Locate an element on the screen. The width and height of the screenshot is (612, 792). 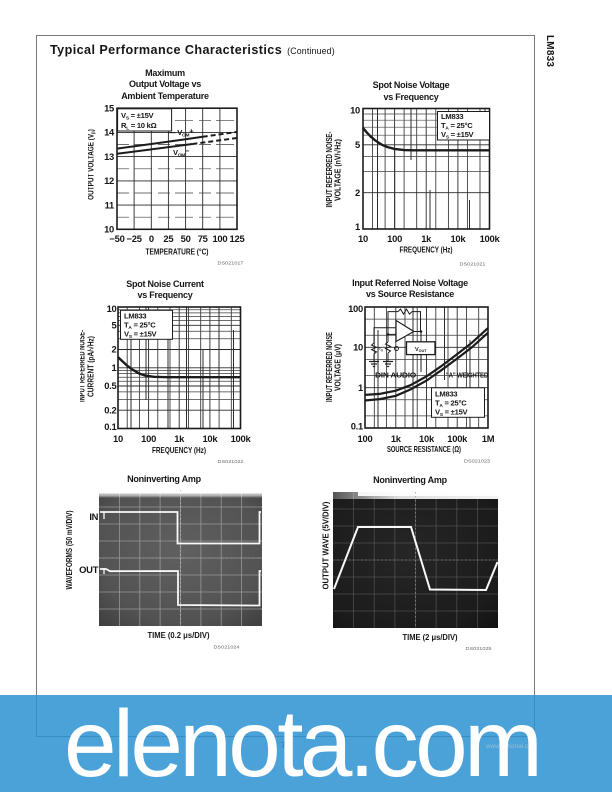
svg-text: SOURCE RESISTANCE (Ω) is located at coordinates (424, 449).